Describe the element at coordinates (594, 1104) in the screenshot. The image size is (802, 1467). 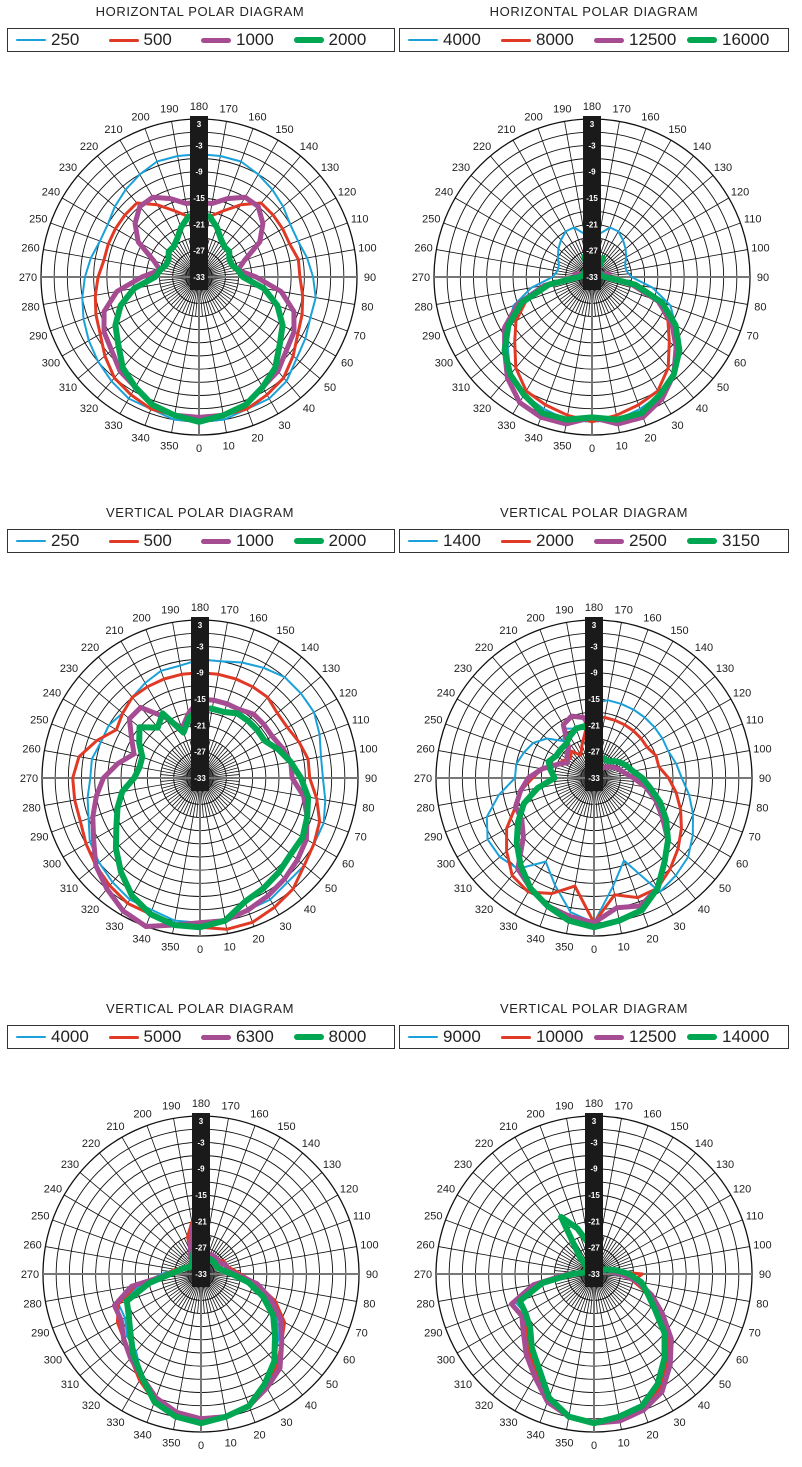
I see `angle-tick-label: 180` at that location.